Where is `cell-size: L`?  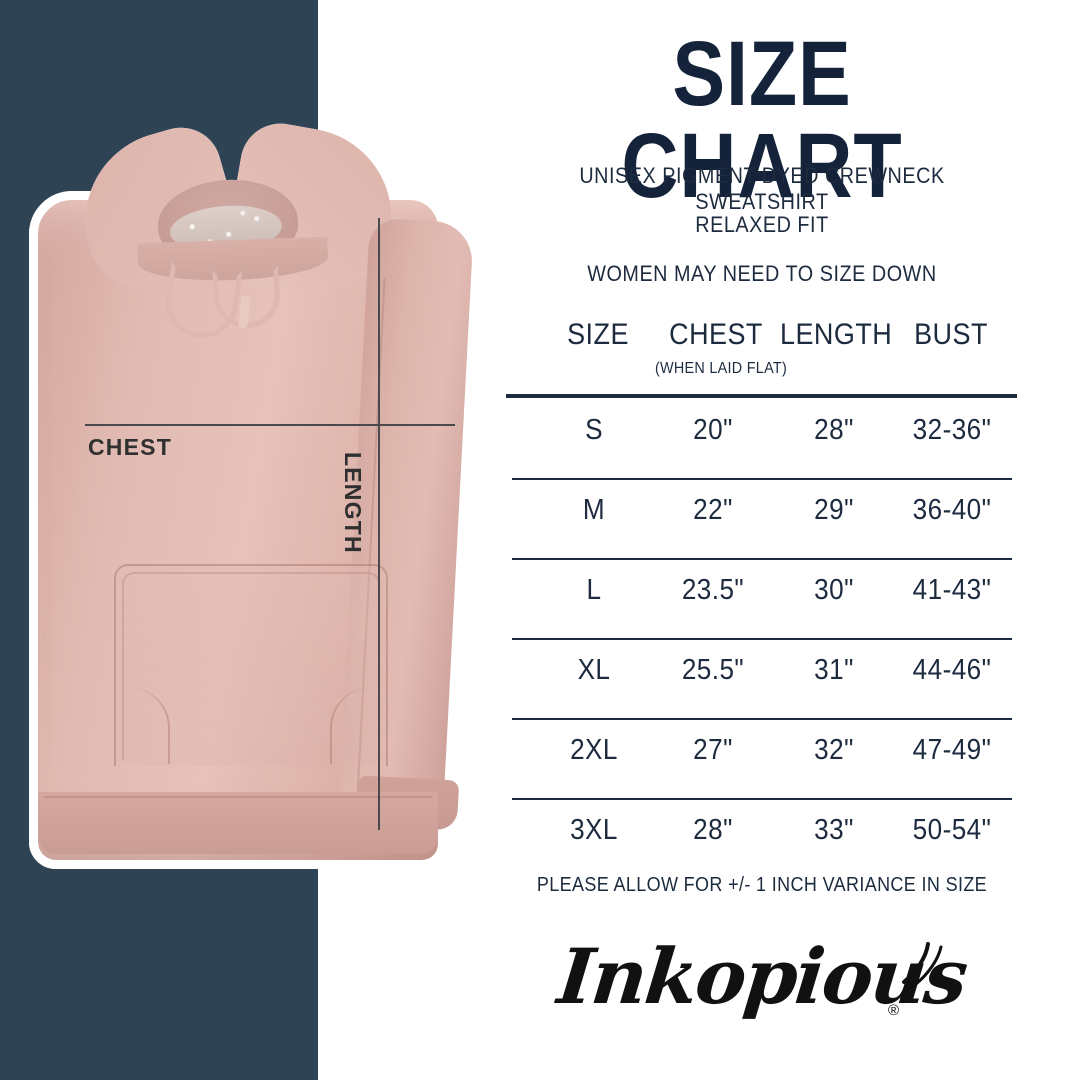
cell-size: L is located at coordinates (594, 590).